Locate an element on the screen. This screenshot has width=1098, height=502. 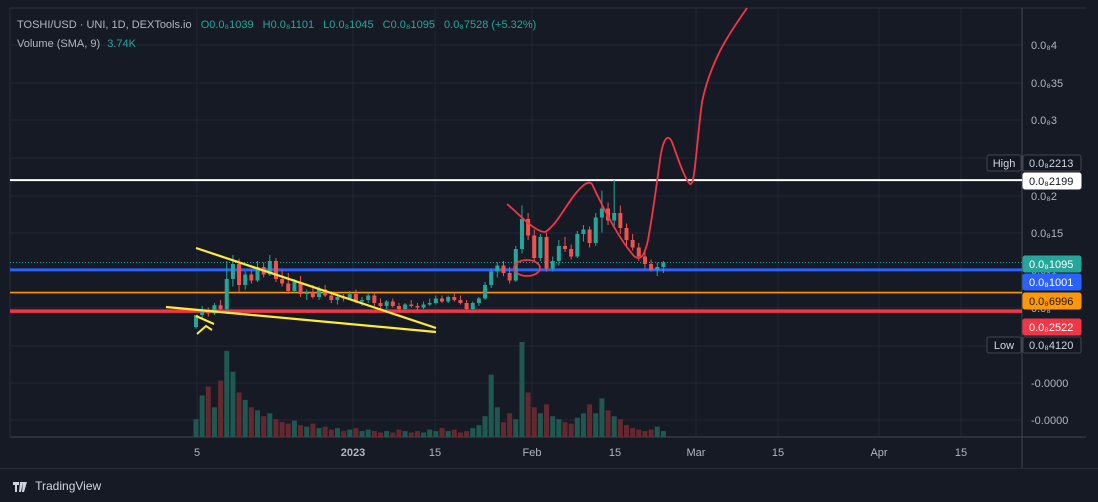
circle-drawing is located at coordinates (527, 268).